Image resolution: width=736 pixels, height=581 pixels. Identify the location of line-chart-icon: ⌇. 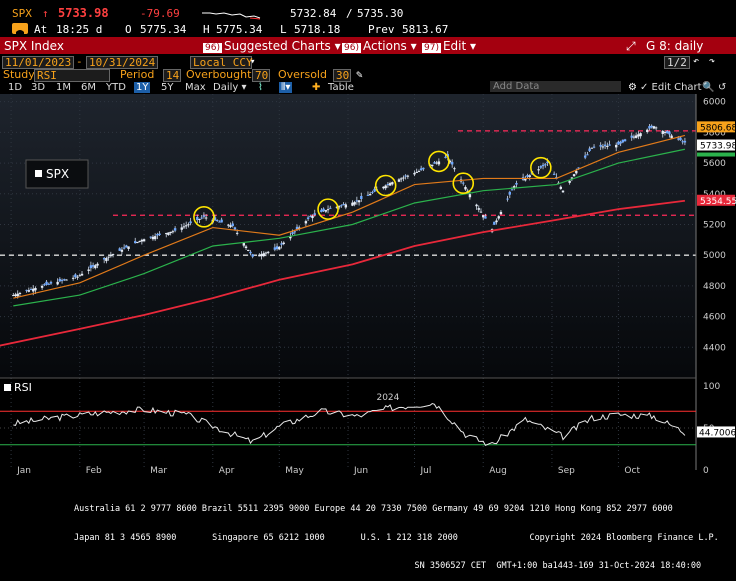
(260, 87).